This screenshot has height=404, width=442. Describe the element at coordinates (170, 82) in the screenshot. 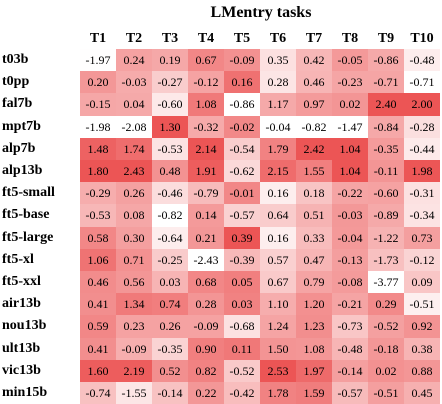

I see `heatmap-cell: -0.27` at that location.